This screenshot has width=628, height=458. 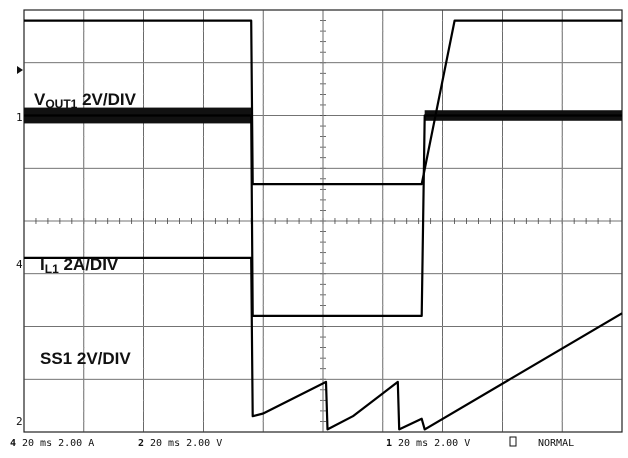 What do you see at coordinates (79, 265) in the screenshot?
I see `il1-label: IL1 2A/DIV` at bounding box center [79, 265].